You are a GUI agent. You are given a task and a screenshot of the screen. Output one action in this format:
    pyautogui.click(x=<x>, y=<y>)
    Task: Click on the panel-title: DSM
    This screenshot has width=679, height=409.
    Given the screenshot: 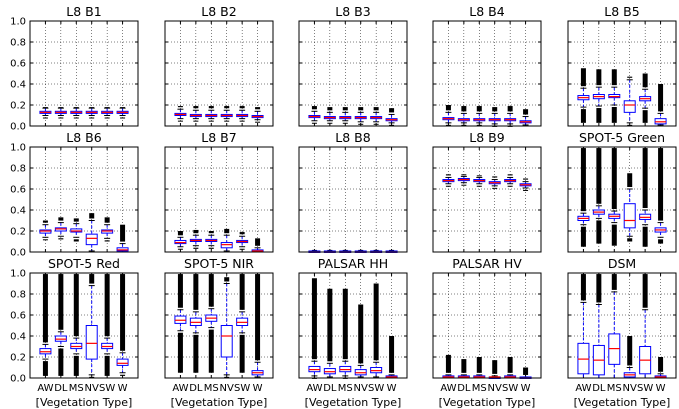 What is the action you would take?
    pyautogui.click(x=622, y=263)
    